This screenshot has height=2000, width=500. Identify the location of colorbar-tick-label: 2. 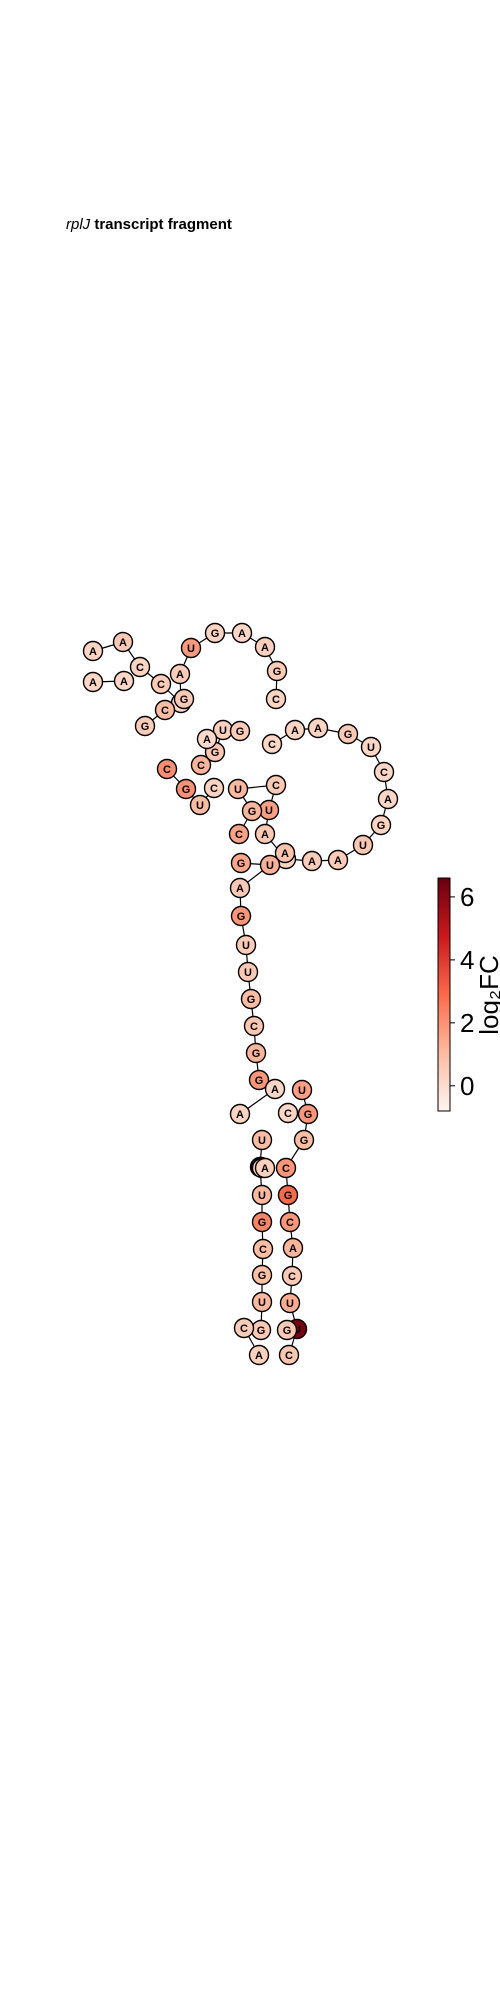
(467, 1023).